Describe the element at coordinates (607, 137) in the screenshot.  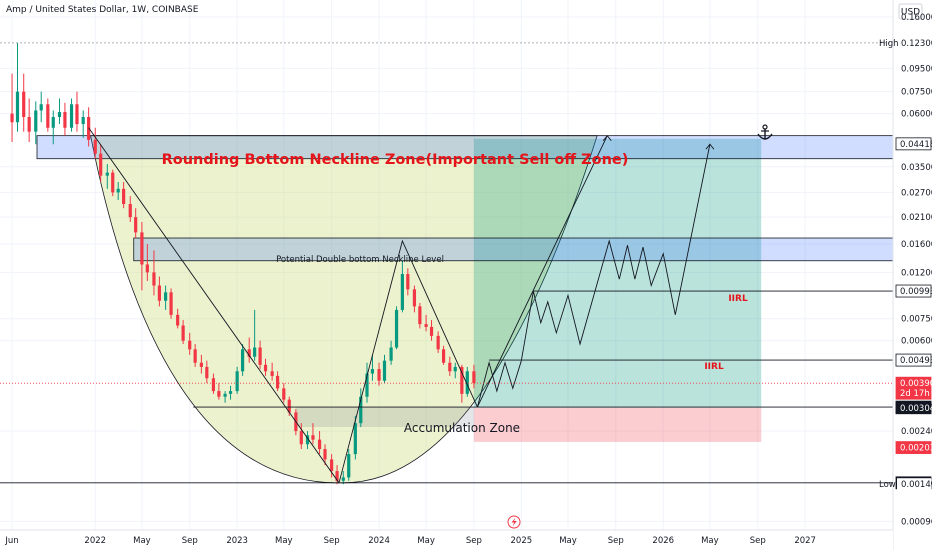
I see `arrow-head` at that location.